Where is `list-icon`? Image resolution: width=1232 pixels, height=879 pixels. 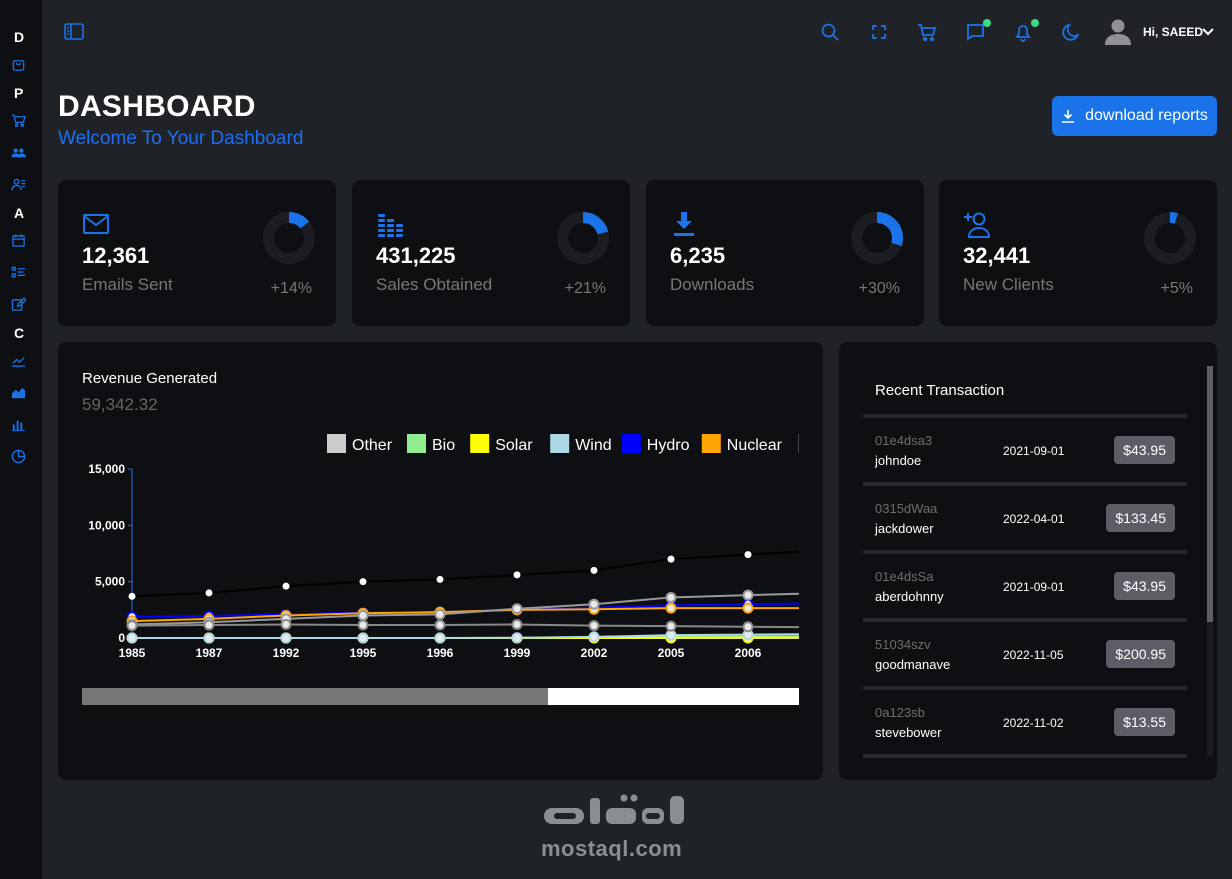
list-icon is located at coordinates (18, 272).